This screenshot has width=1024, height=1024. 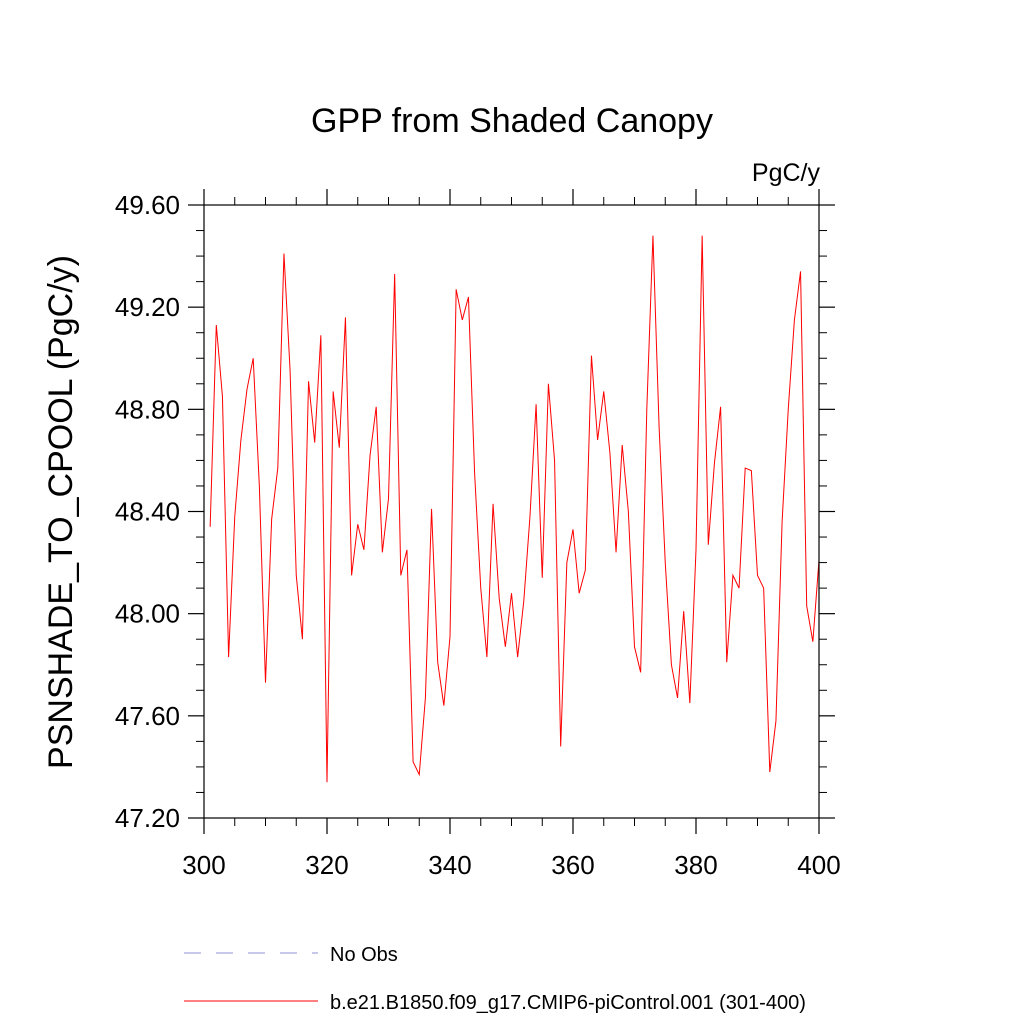 I want to click on x-tick-label: 300, so click(x=203, y=865).